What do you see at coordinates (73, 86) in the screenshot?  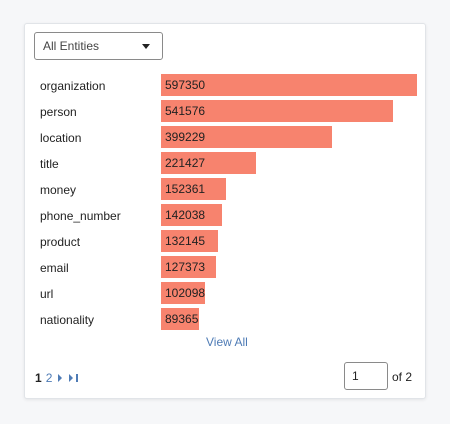 I see `bar-label: organization` at bounding box center [73, 86].